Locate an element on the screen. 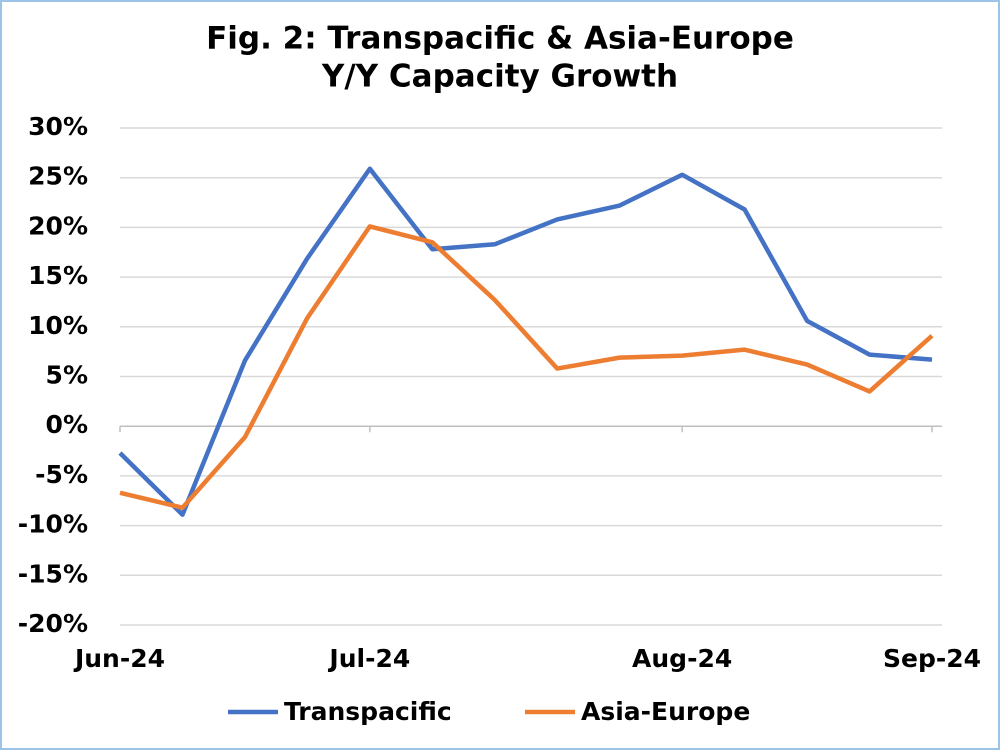 This screenshot has width=1000, height=750. x-tick-label: Jun-24 is located at coordinates (119, 658).